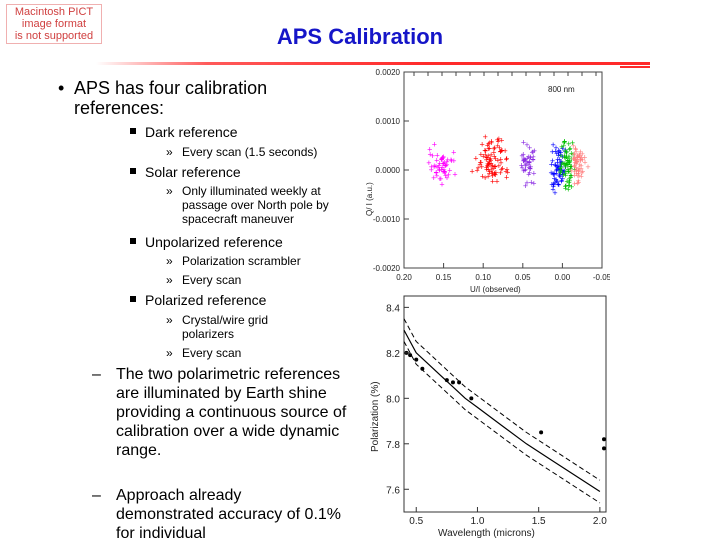 Image resolution: width=720 pixels, height=543 pixels. What do you see at coordinates (214, 242) in the screenshot?
I see `subbullet-unpolarized-text: Unpolarized reference` at bounding box center [214, 242].